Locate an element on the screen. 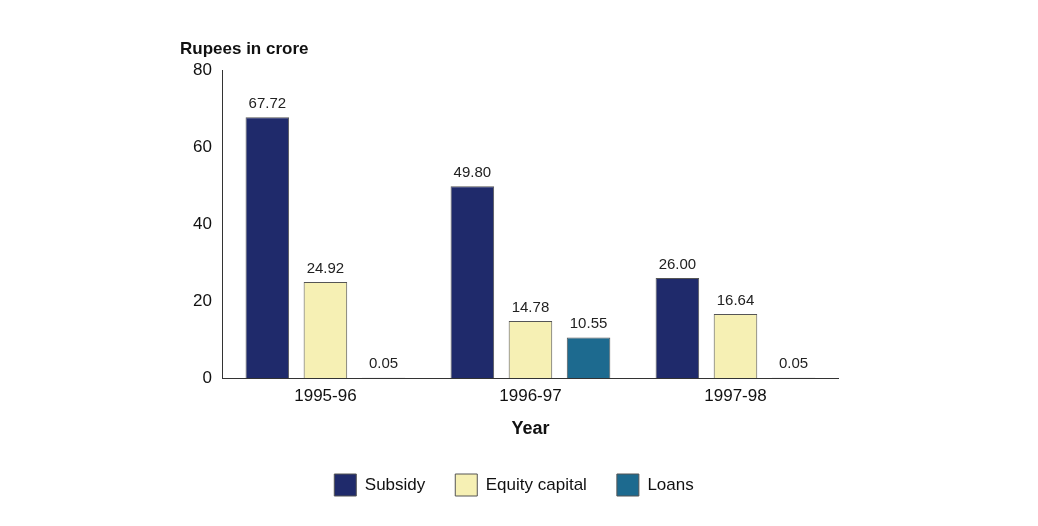 The image size is (1038, 526). legend-label: Subsidy is located at coordinates (395, 484).